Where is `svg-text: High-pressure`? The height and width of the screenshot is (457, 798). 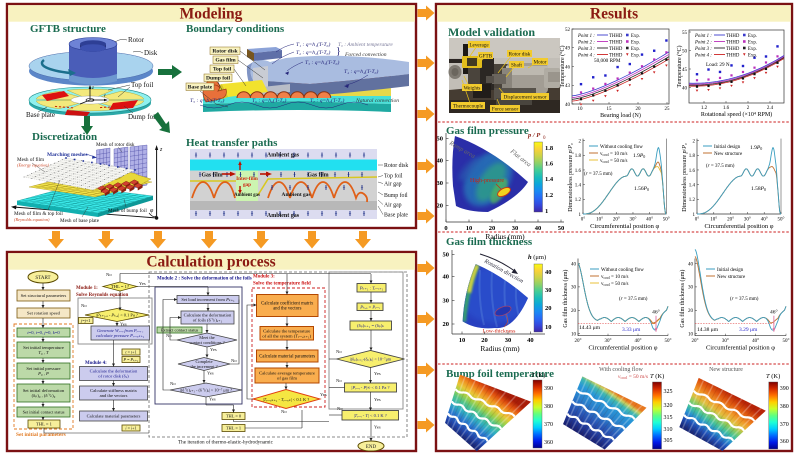 svg-text: High-pressure is located at coordinates (487, 181).